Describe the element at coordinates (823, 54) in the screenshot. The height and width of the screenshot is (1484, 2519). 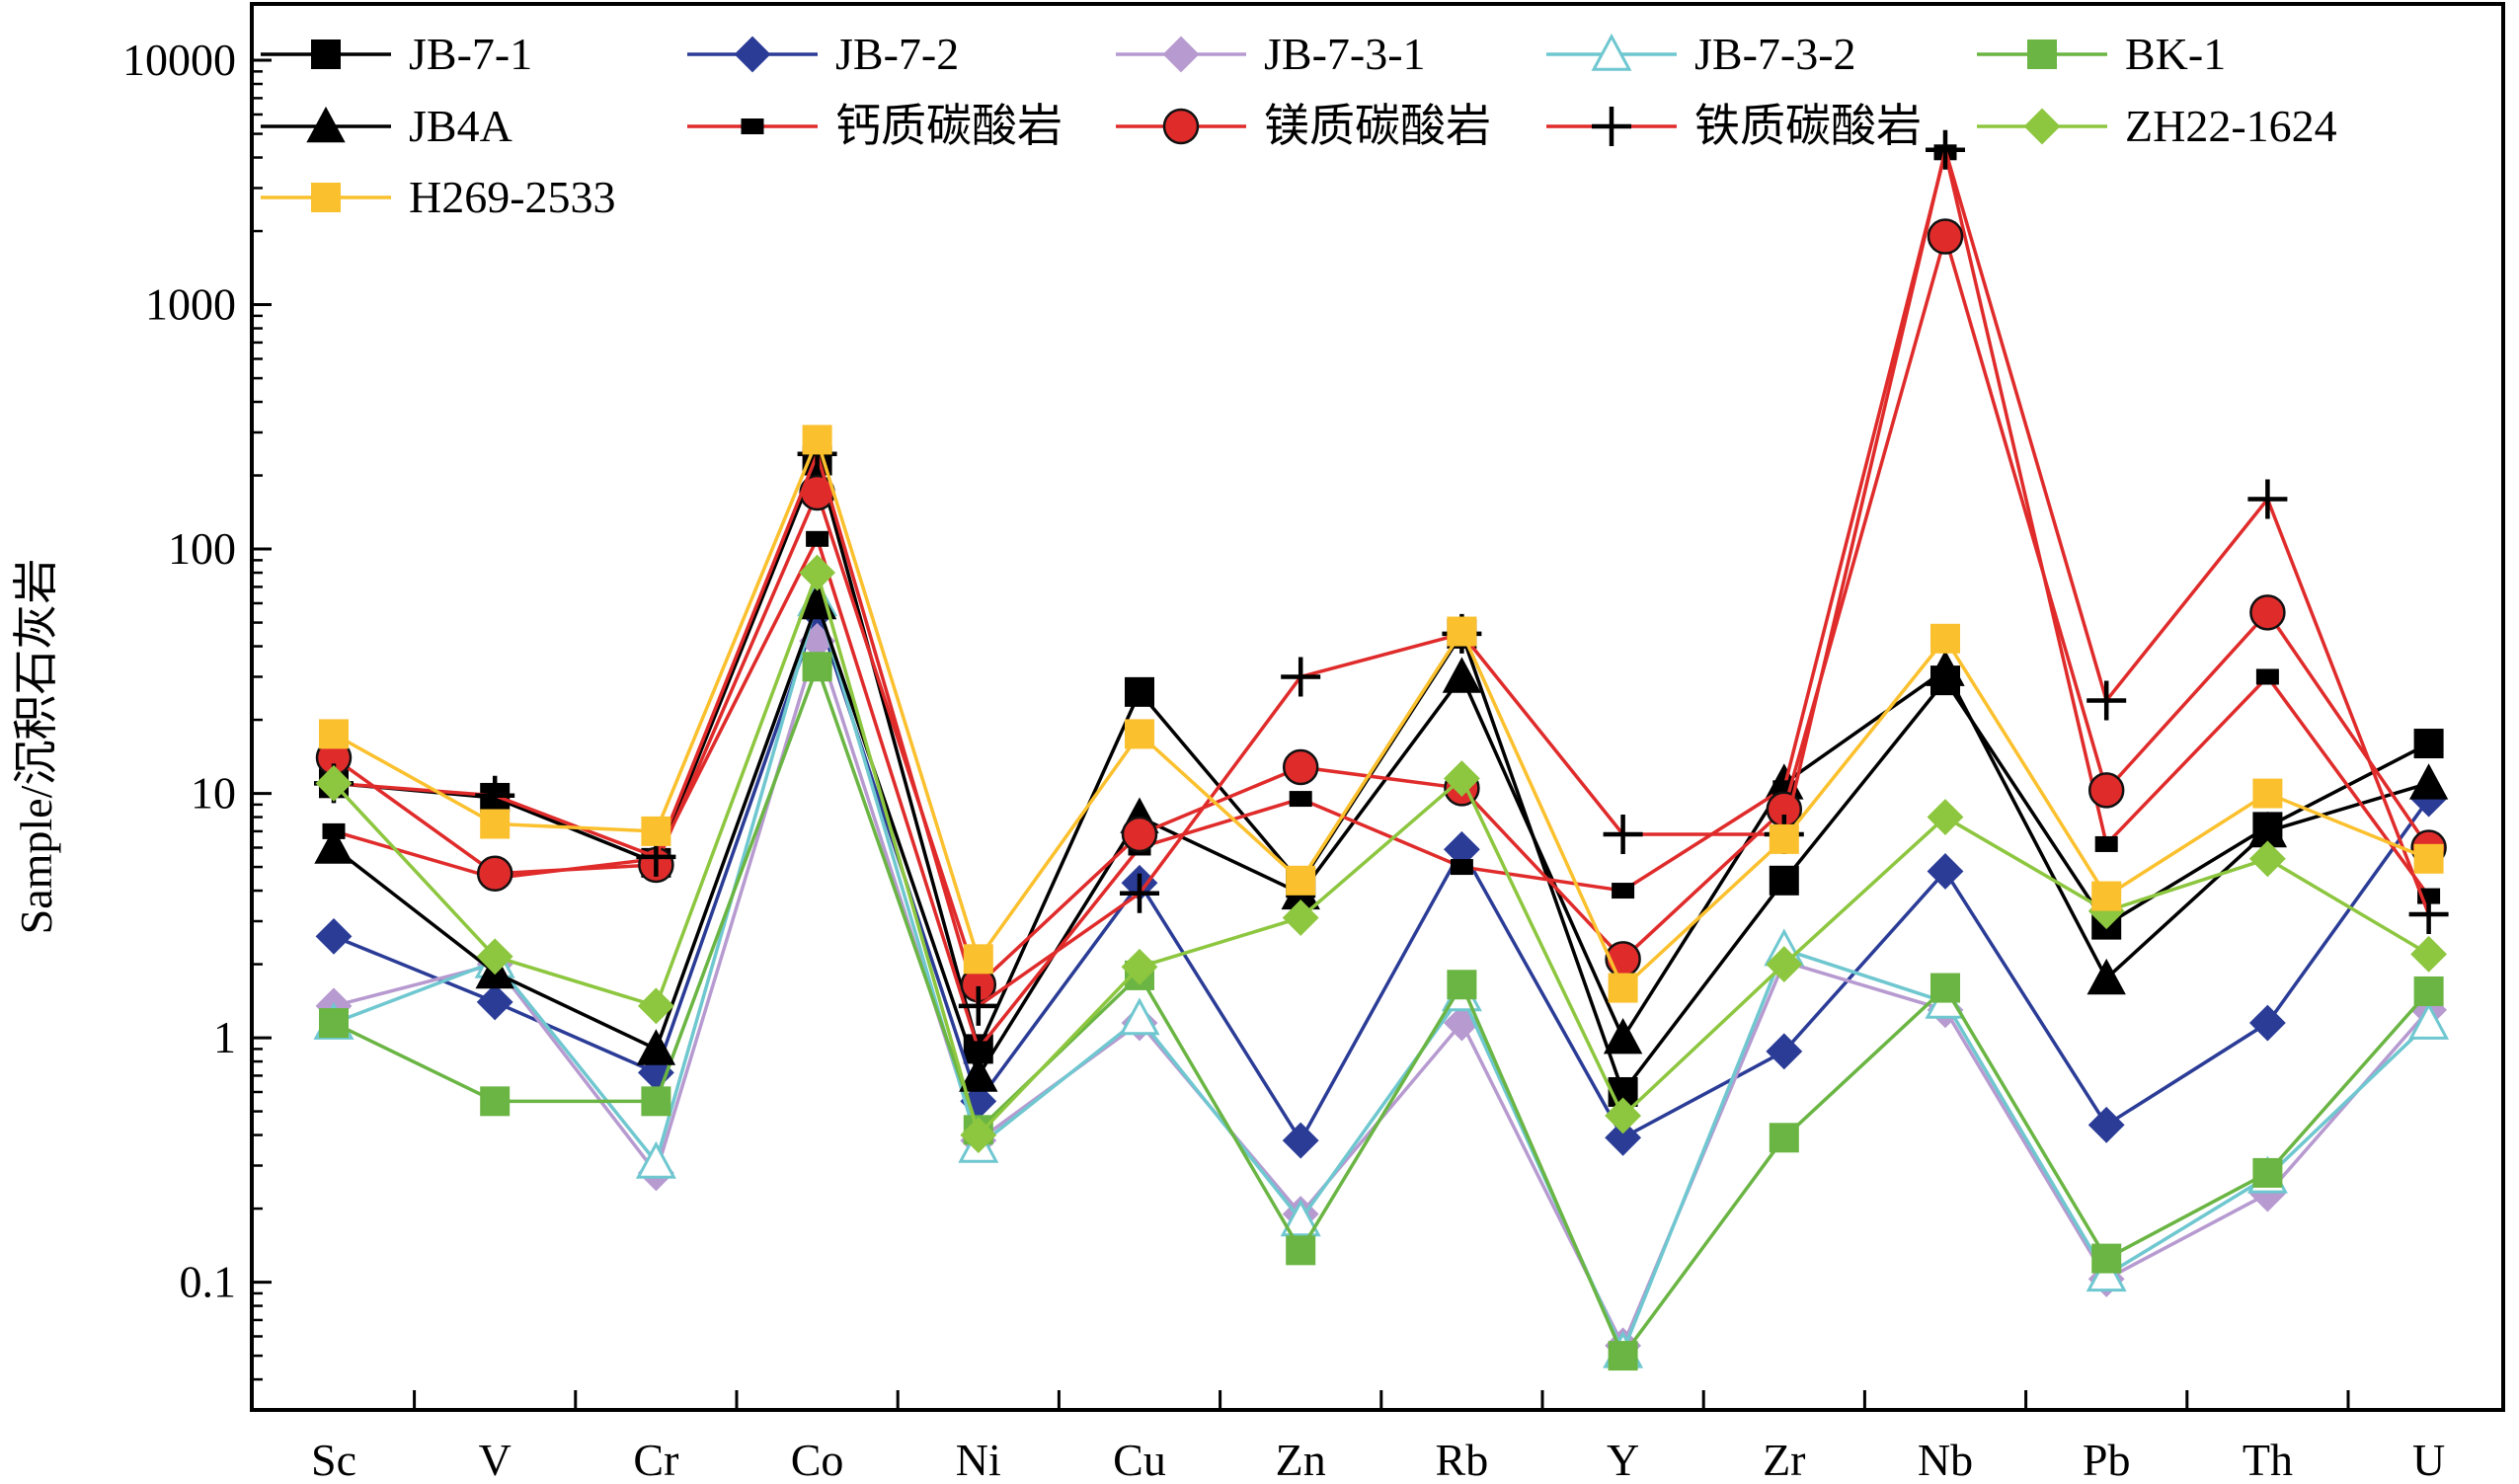
I see `legend-entry-jb-7-2: JB-7-2` at that location.